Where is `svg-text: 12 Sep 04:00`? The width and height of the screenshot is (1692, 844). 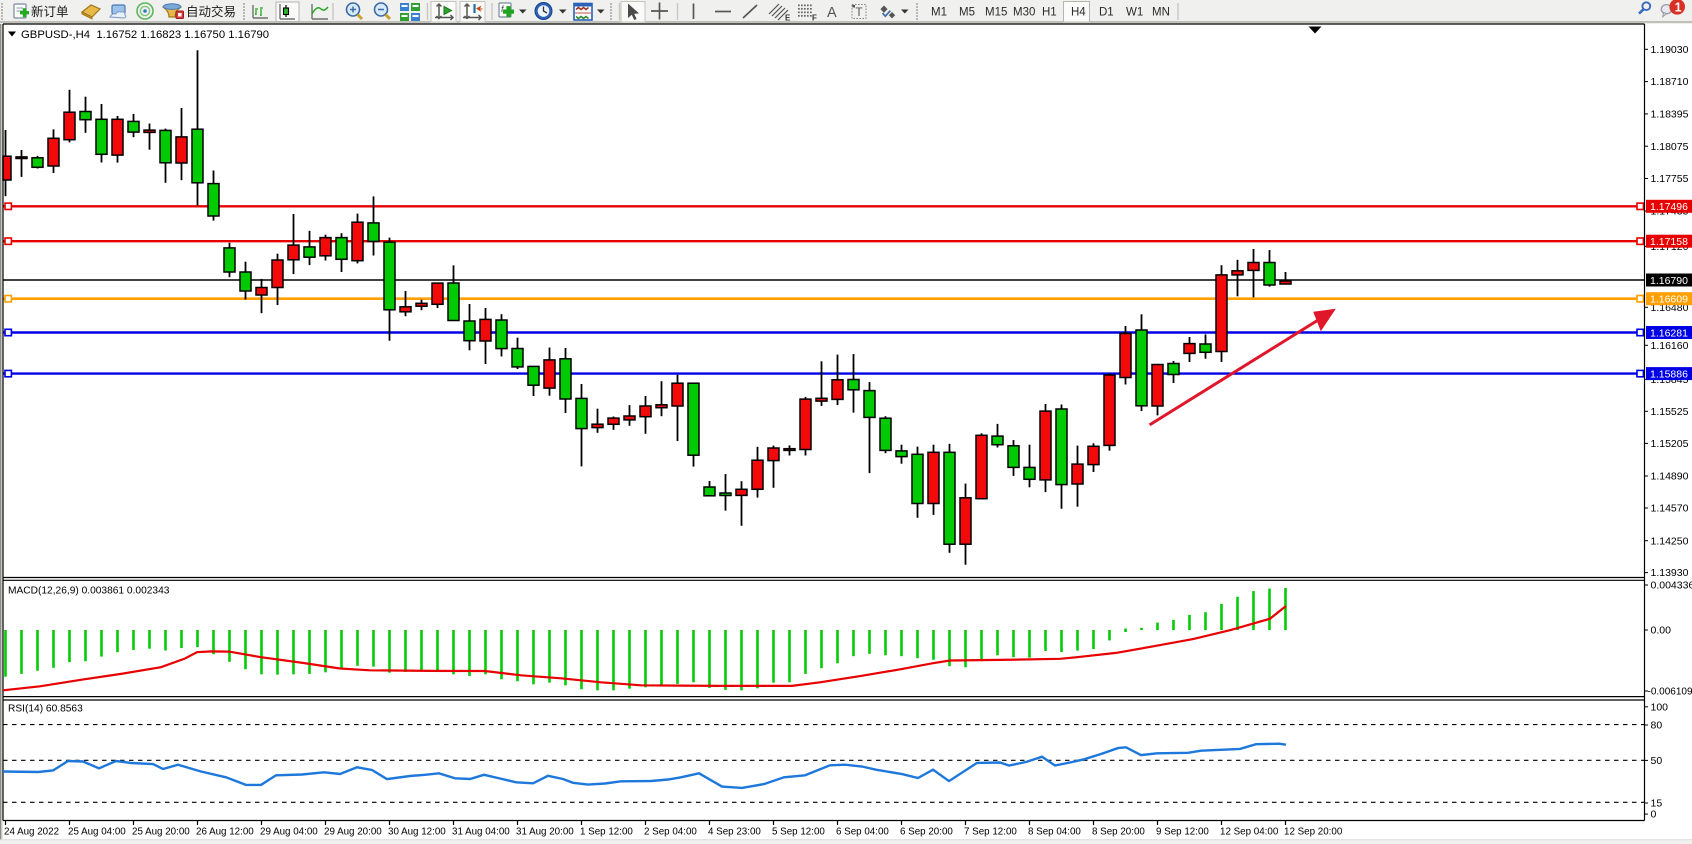 svg-text: 12 Sep 04:00 is located at coordinates (1249, 831).